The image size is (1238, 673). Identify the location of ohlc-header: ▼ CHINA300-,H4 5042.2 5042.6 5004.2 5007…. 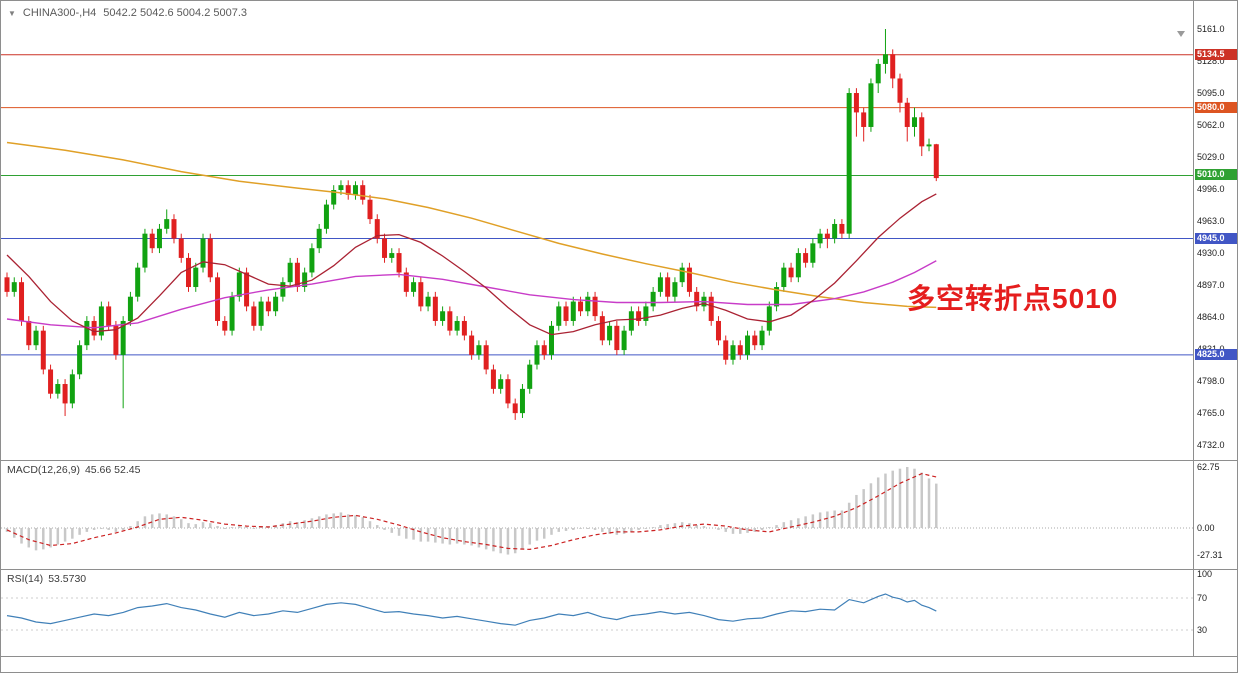
(127, 13).